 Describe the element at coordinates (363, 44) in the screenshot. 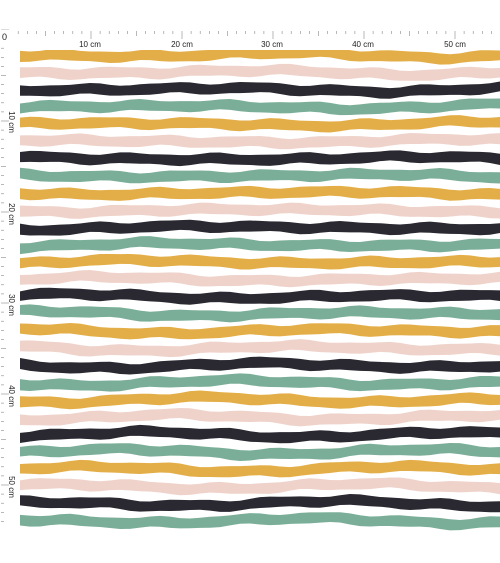

I see `top-ruler-label-40: 40 cm` at that location.